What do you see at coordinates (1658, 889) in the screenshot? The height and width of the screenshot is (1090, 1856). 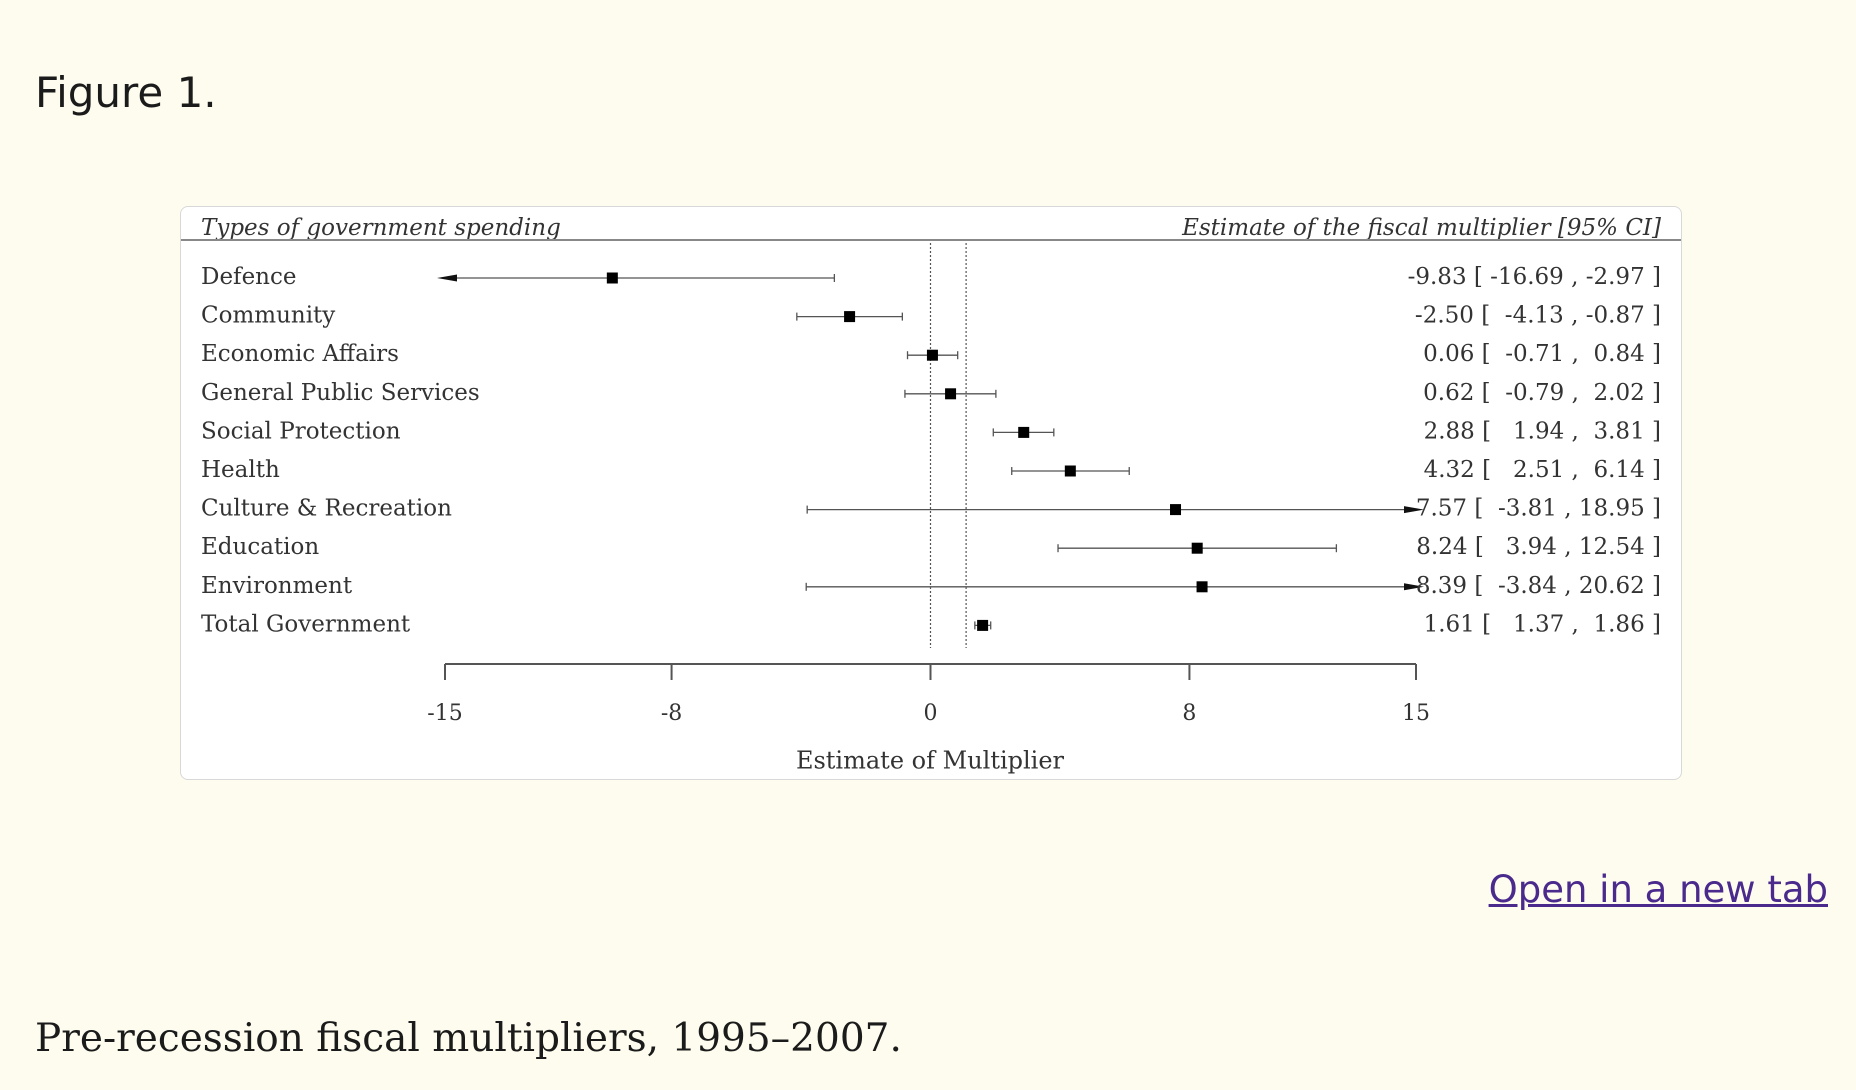 I see `open-in-new-tab-link: Open in a new tab` at bounding box center [1658, 889].